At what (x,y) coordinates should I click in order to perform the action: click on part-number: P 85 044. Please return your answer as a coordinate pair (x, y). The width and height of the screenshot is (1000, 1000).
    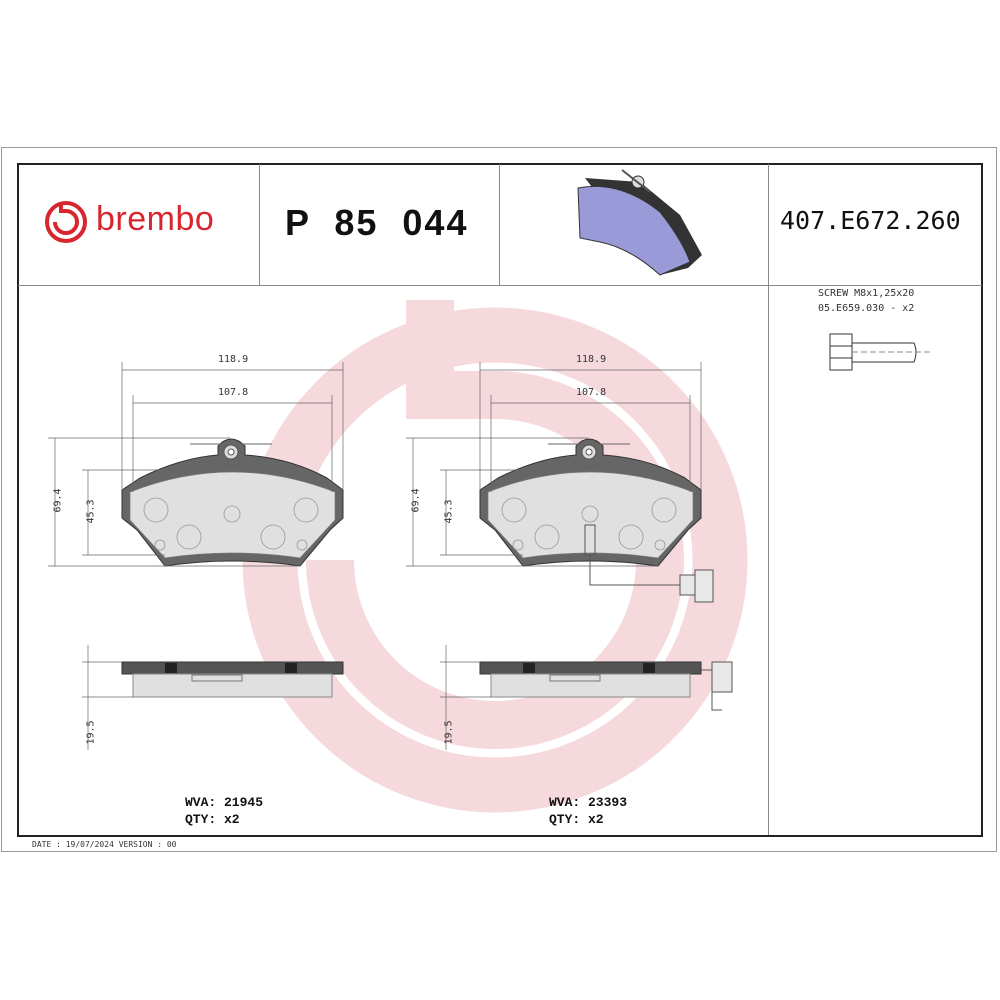
    Looking at the image, I should click on (377, 222).